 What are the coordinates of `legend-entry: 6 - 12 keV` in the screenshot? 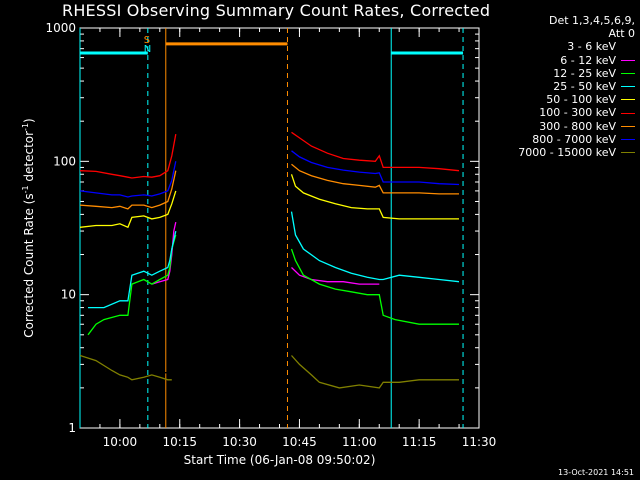 It's located at (557, 60).